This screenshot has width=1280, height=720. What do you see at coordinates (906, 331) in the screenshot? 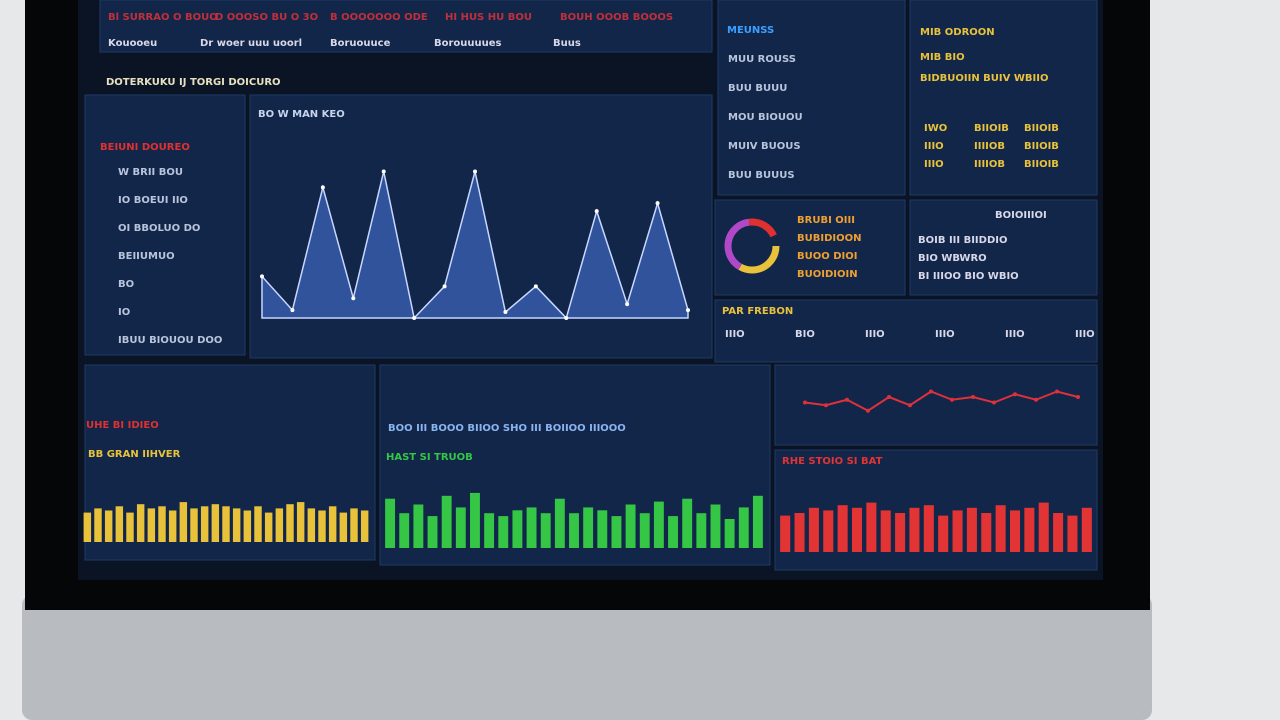
I see `right-e-panel` at bounding box center [906, 331].